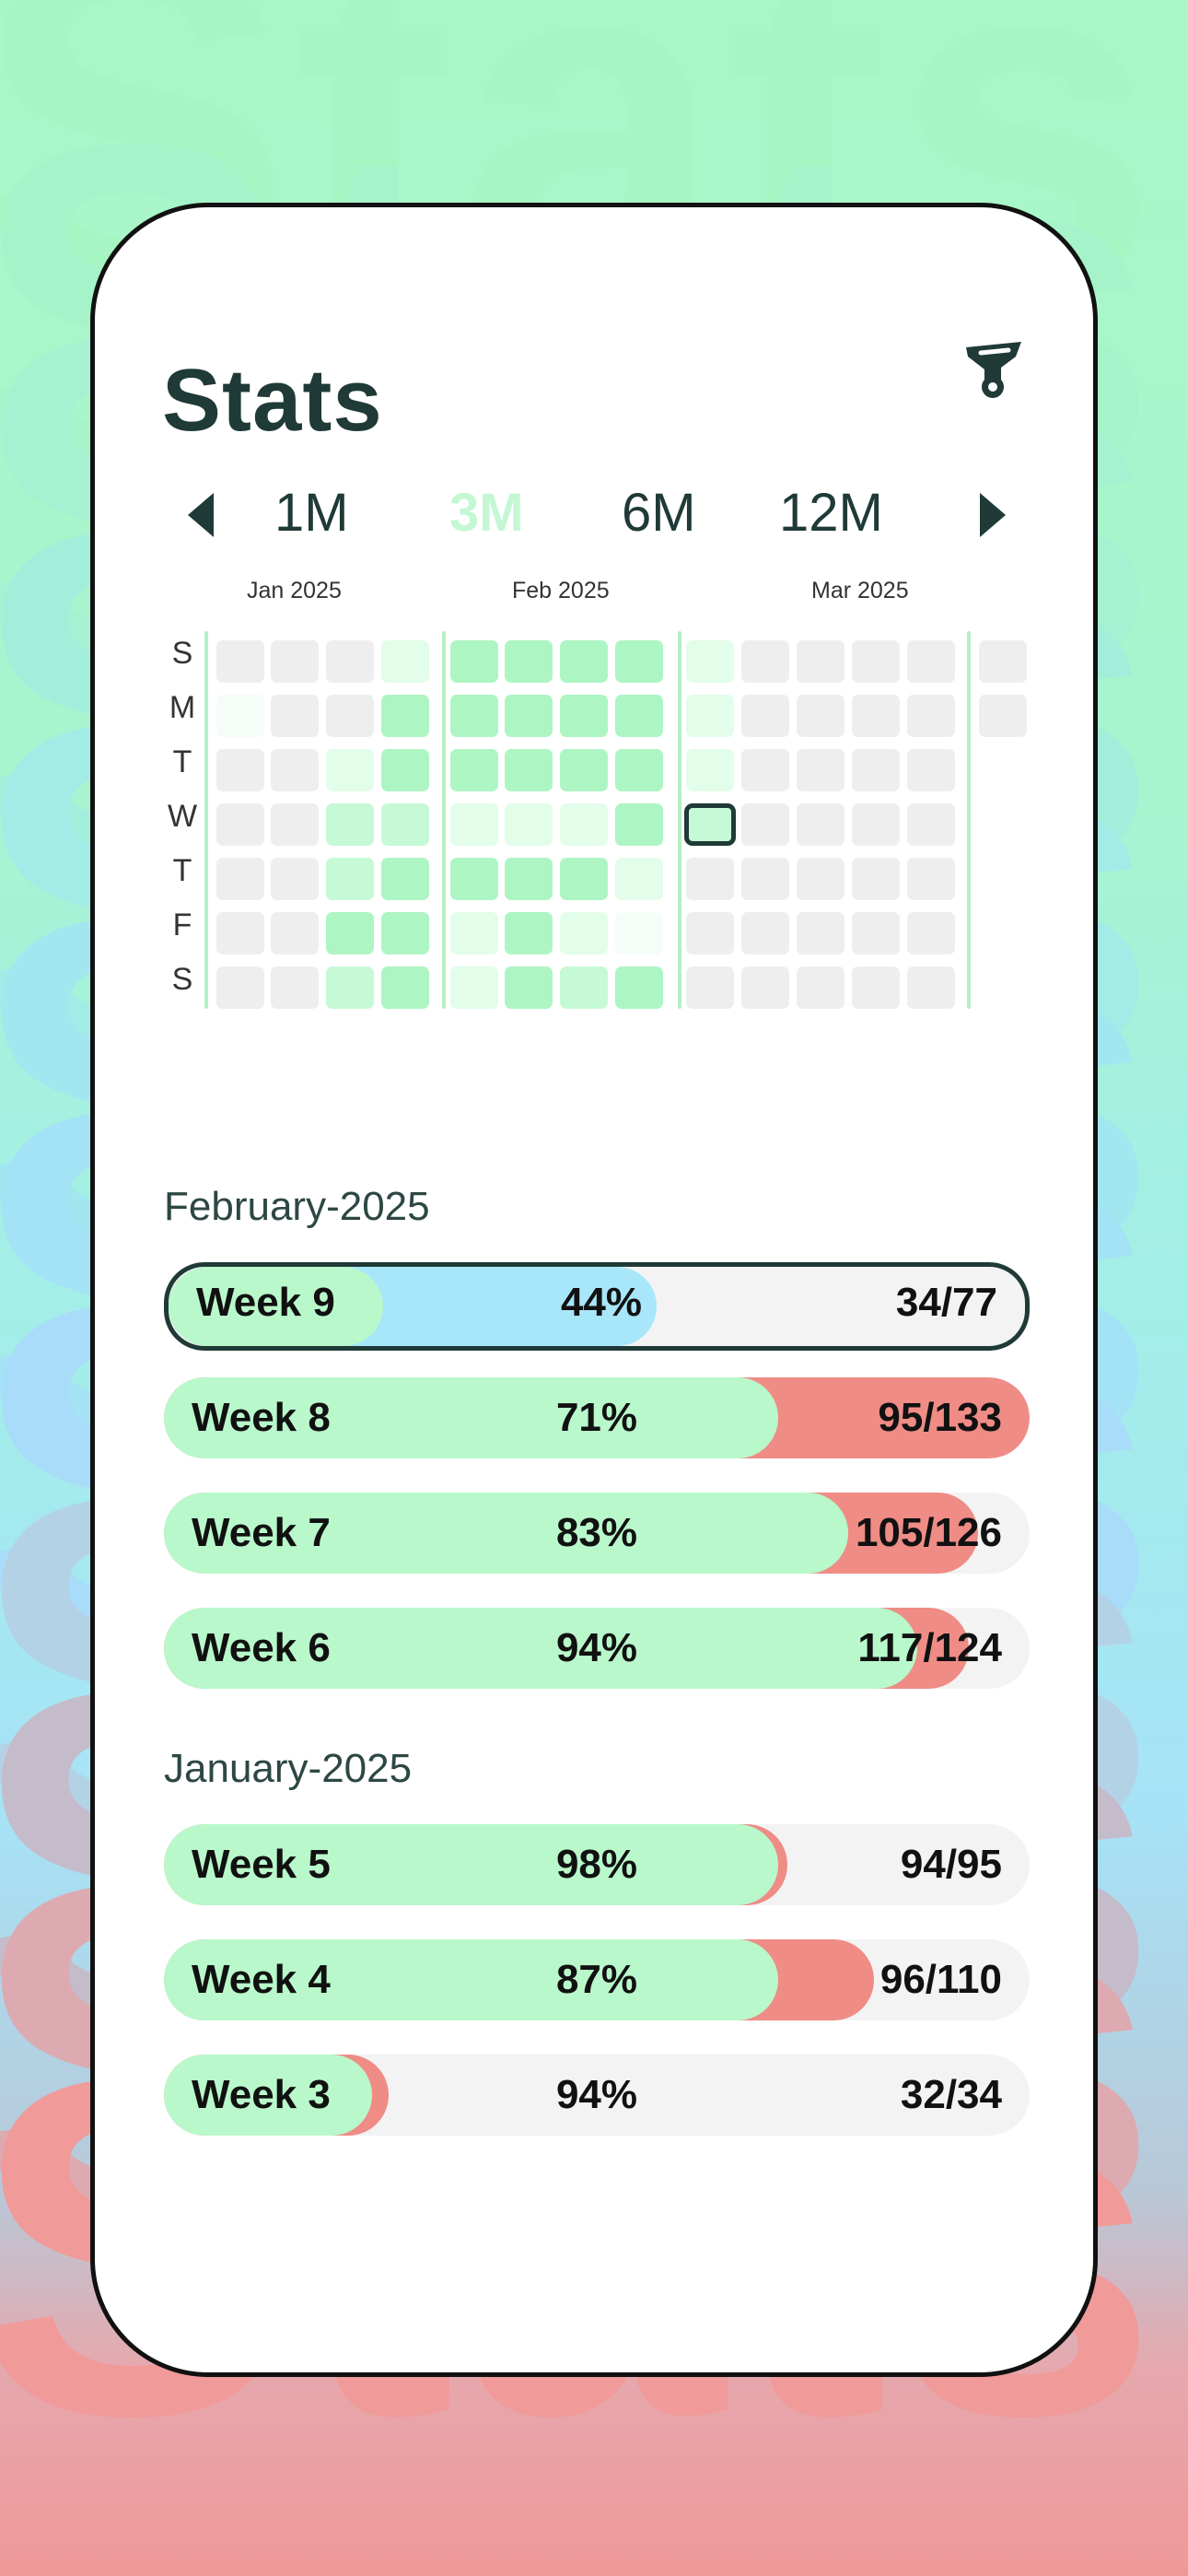 The width and height of the screenshot is (1188, 2576). I want to click on selected-day-marker, so click(710, 824).